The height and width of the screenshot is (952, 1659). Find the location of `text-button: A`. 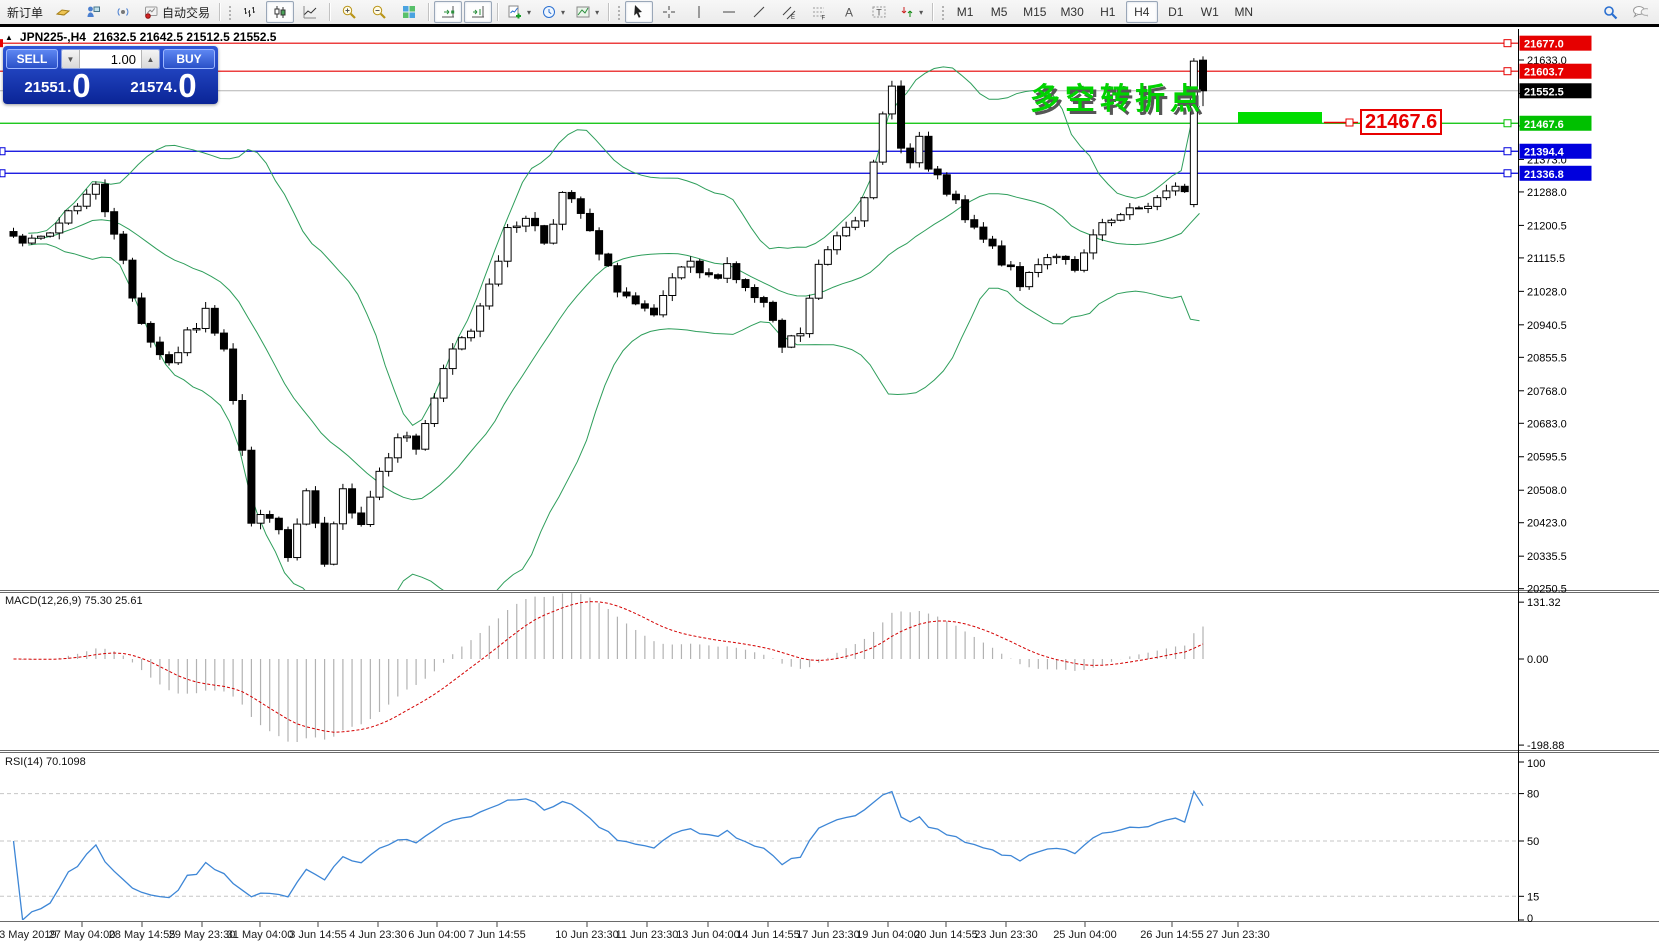

text-button: A is located at coordinates (849, 12).